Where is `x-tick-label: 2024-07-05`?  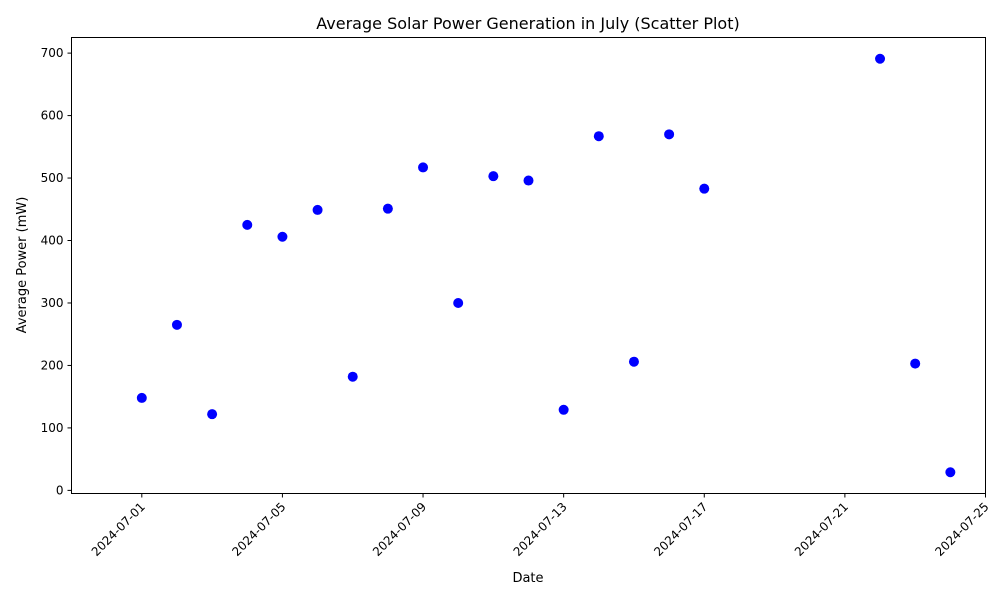 x-tick-label: 2024-07-05 is located at coordinates (258, 529).